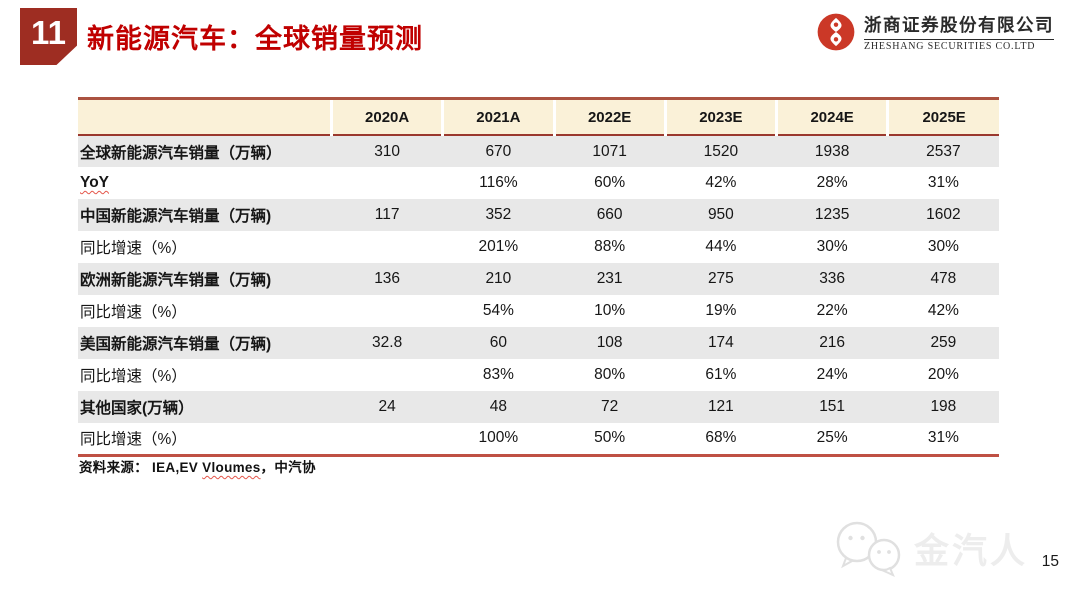  I want to click on table-cell: 19%, so click(721, 310).